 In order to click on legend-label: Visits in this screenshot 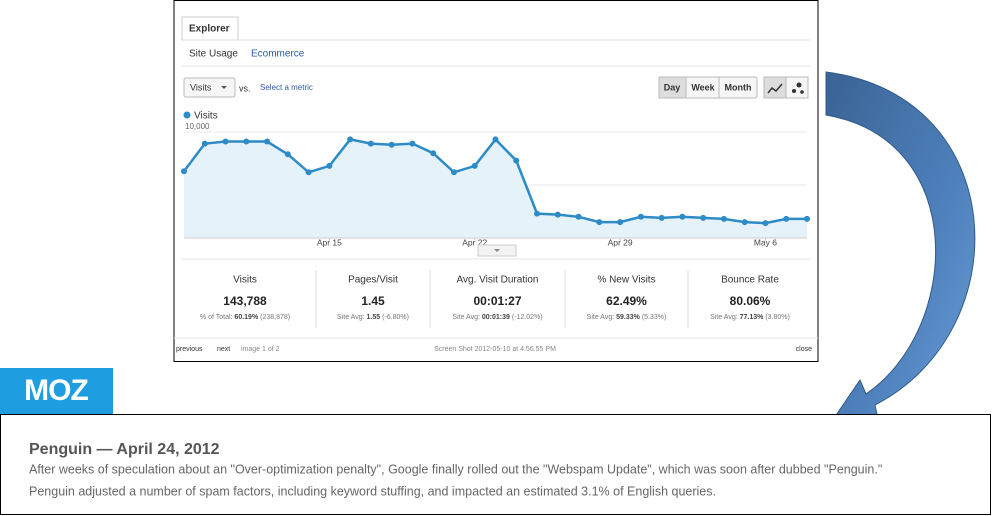, I will do `click(206, 116)`.